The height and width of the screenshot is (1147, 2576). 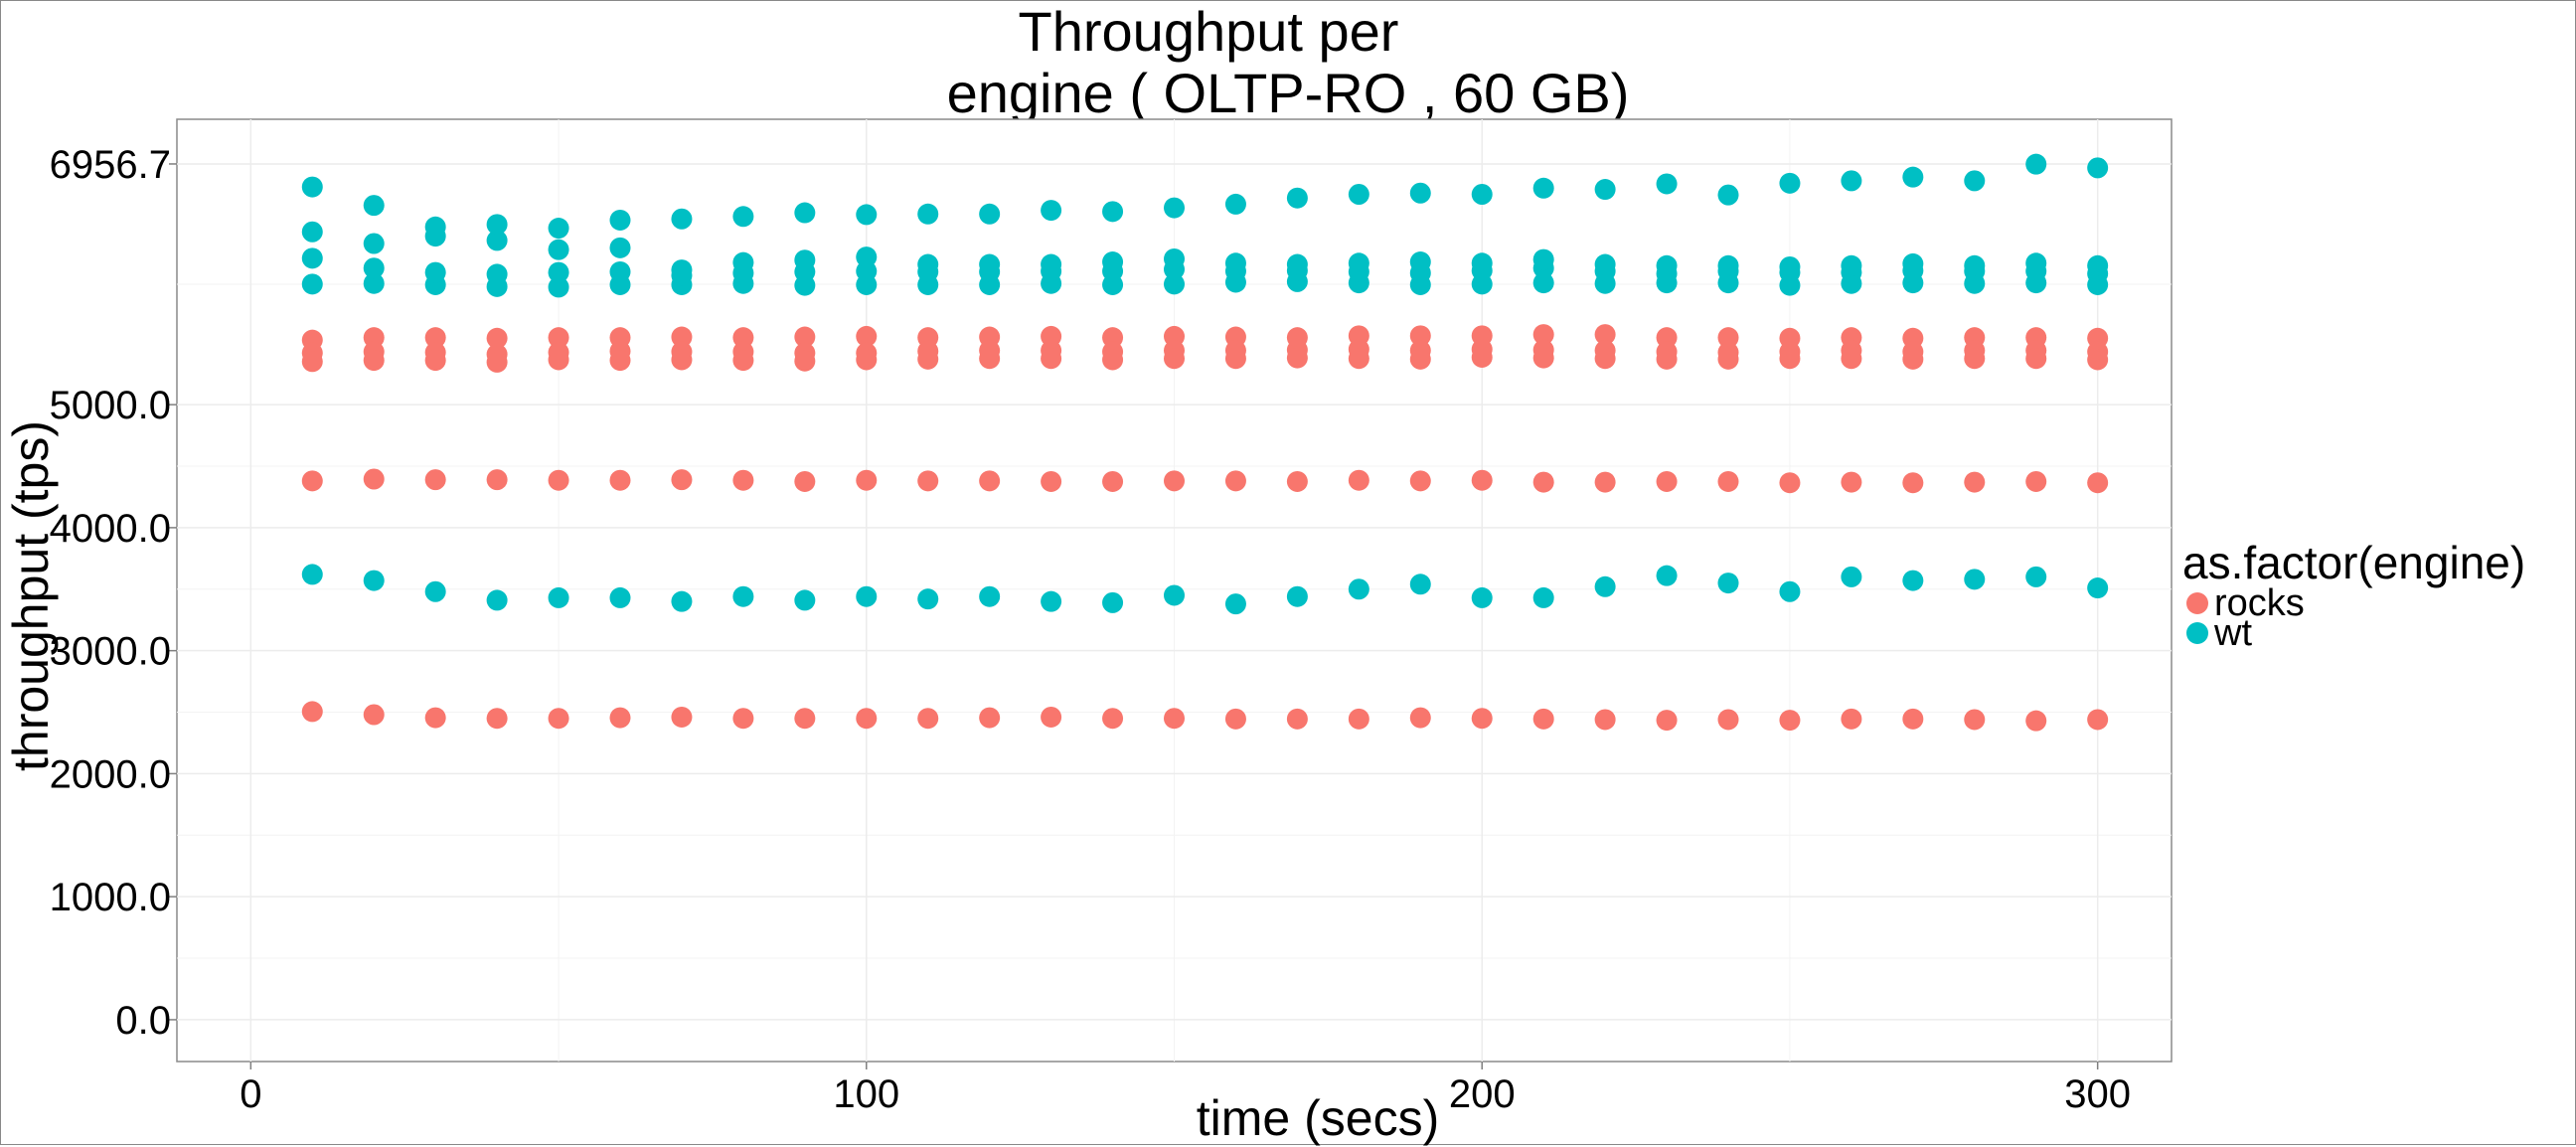 What do you see at coordinates (110, 165) in the screenshot?
I see `y-tick-label: 6956.7` at bounding box center [110, 165].